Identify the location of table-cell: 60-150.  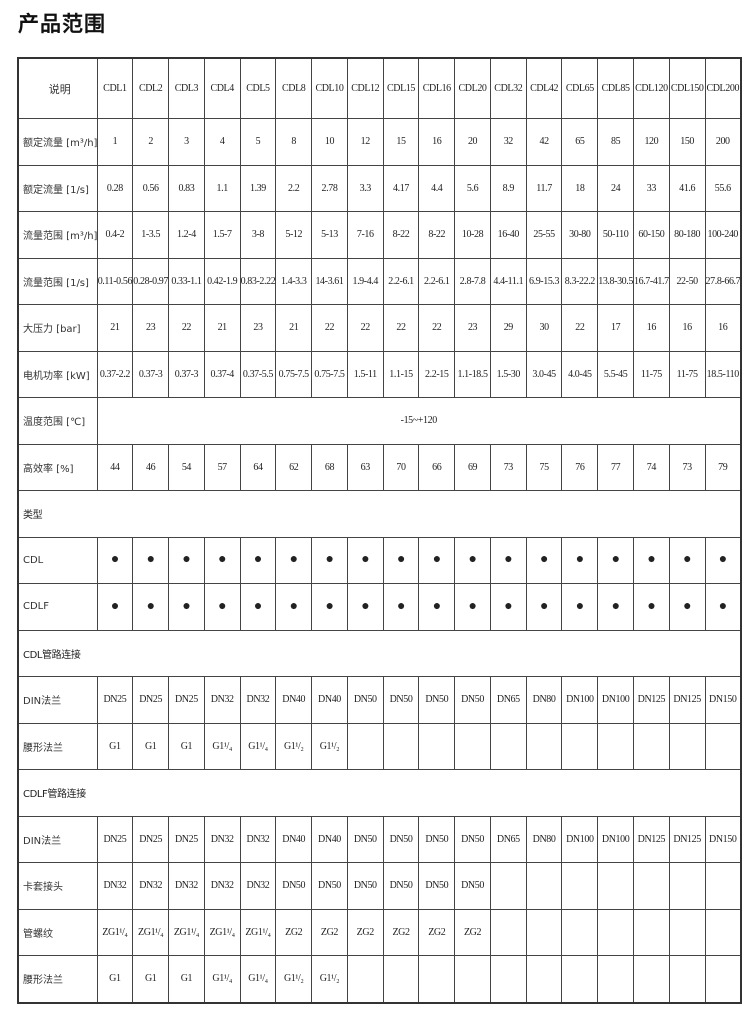
(651, 235).